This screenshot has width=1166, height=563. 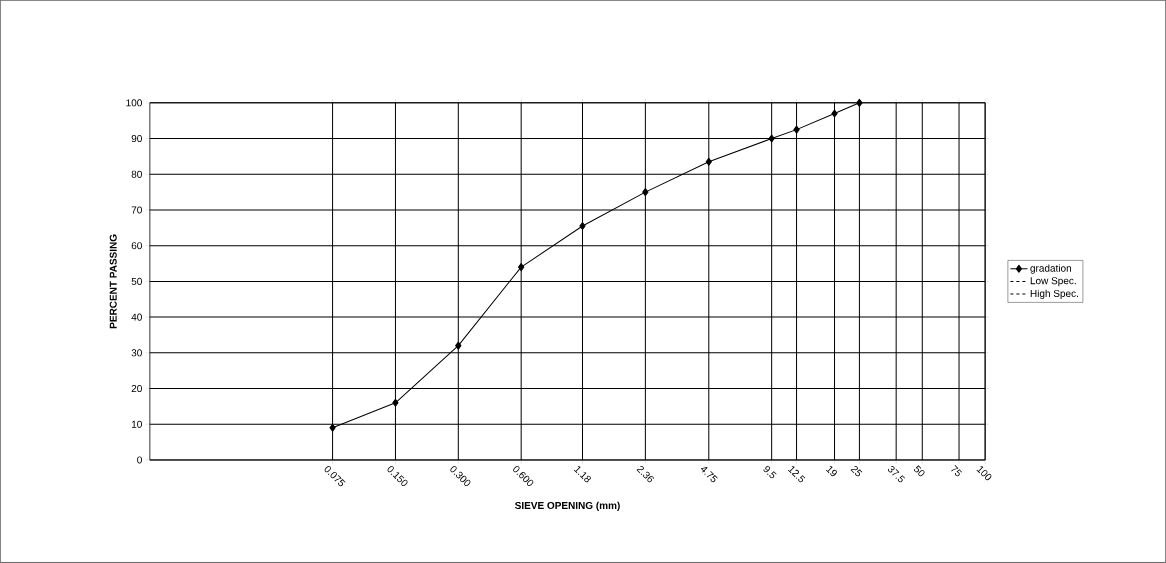 What do you see at coordinates (567, 506) in the screenshot?
I see `x-axis-title: SIEVE OPENING (mm)` at bounding box center [567, 506].